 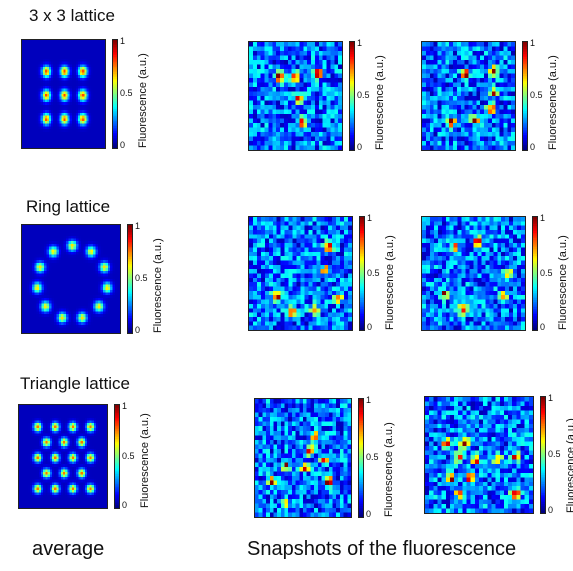 I want to click on snapshots-caption: Snapshots of the fluorescence, so click(x=382, y=549).